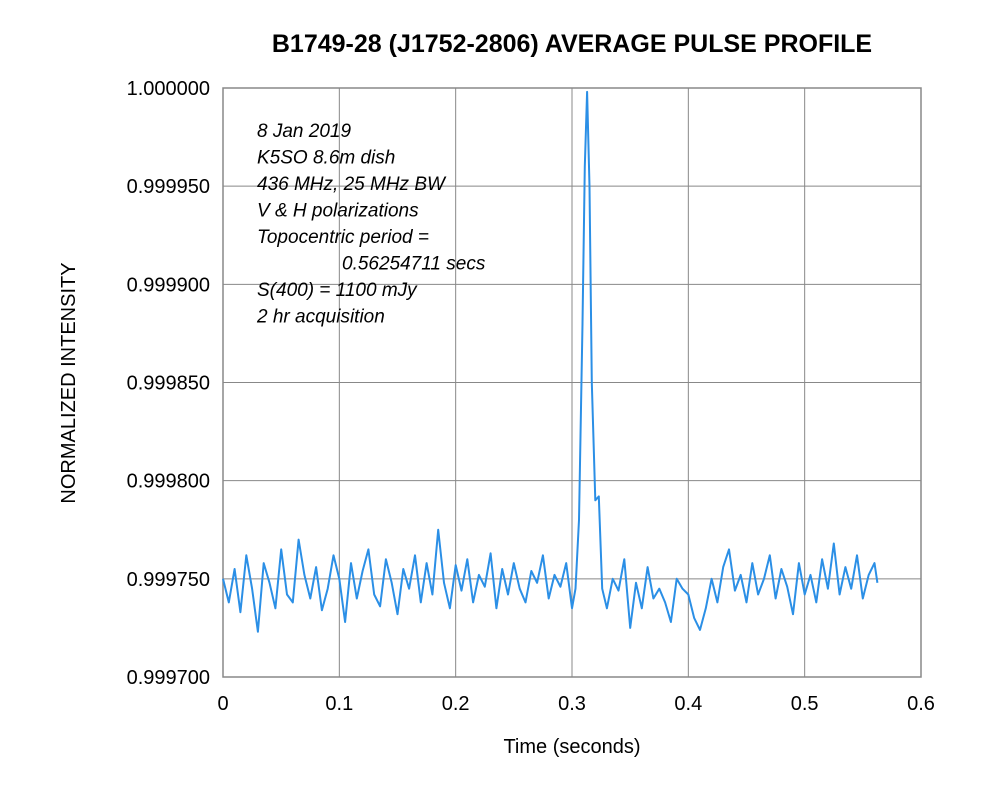  Describe the element at coordinates (414, 264) in the screenshot. I see `annotation-line: 0.56254711 secs` at that location.